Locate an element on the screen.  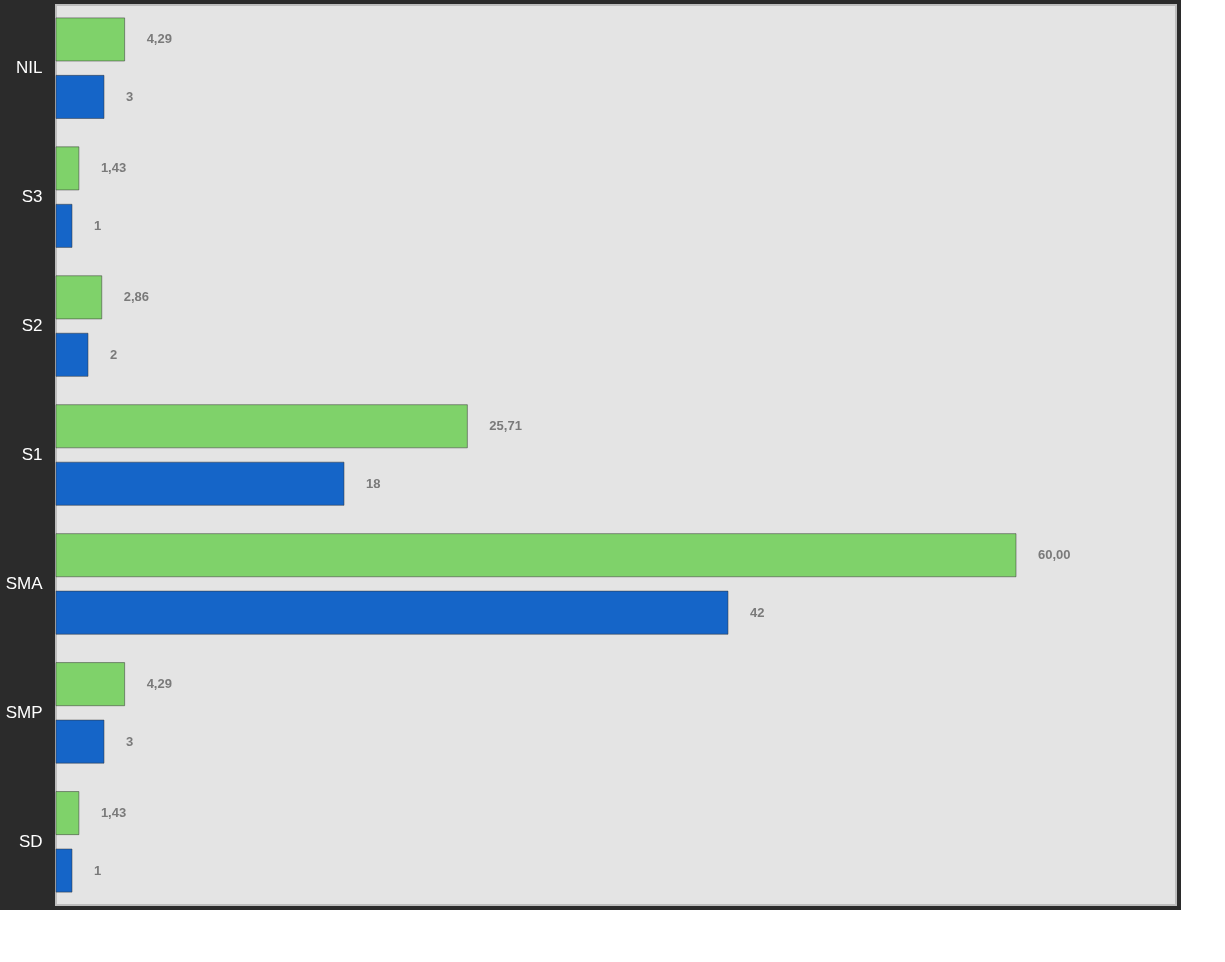
y-tick-label: SMP is located at coordinates (24, 712).